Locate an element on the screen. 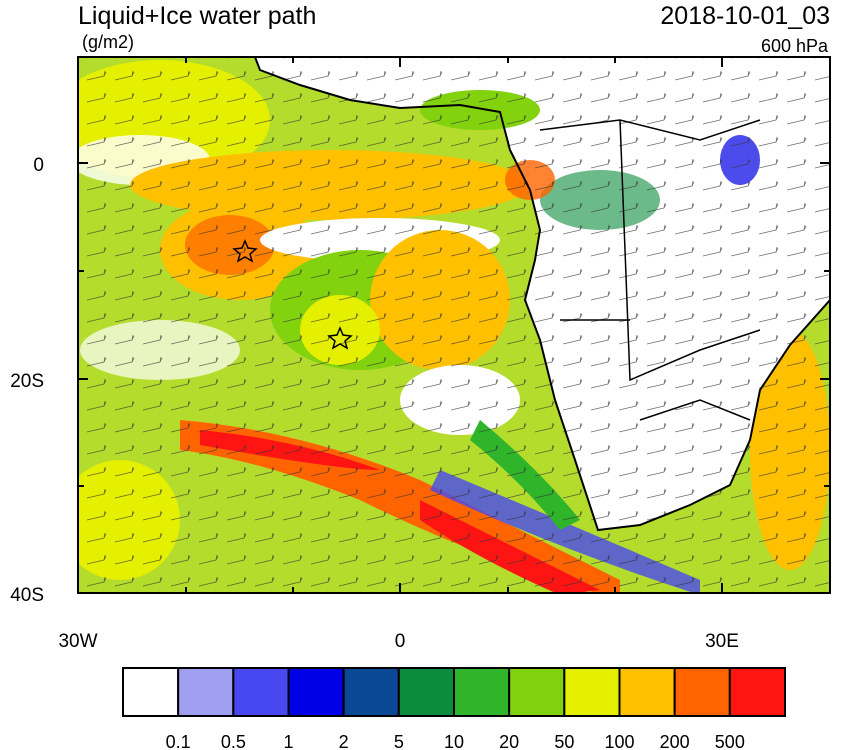 Image resolution: width=850 pixels, height=750 pixels. colorbar-label: 50 is located at coordinates (564, 741).